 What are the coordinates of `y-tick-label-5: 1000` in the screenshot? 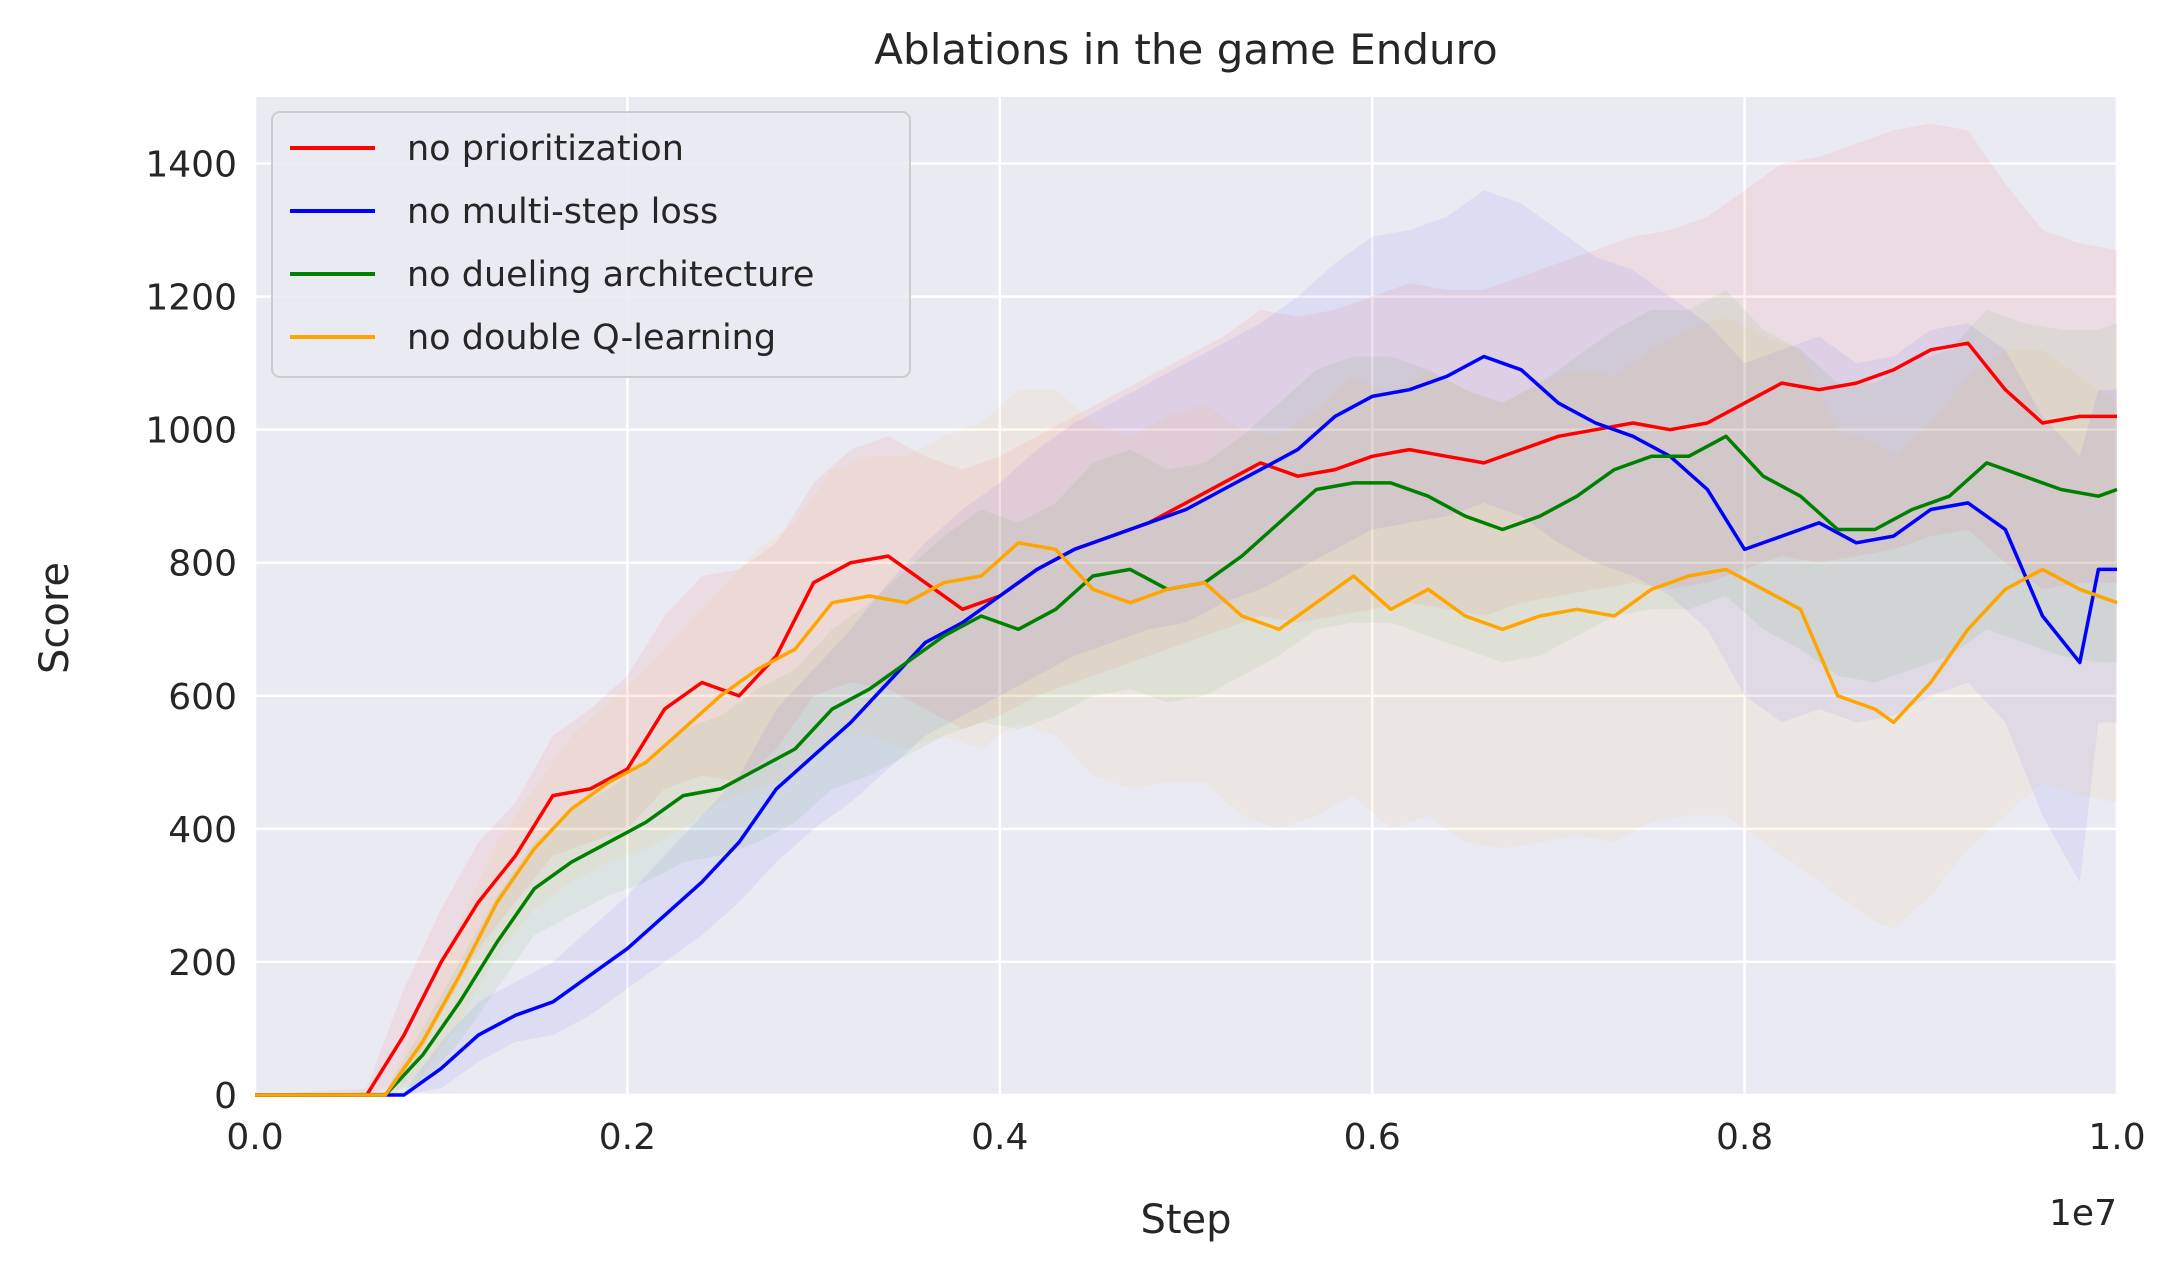 It's located at (191, 431).